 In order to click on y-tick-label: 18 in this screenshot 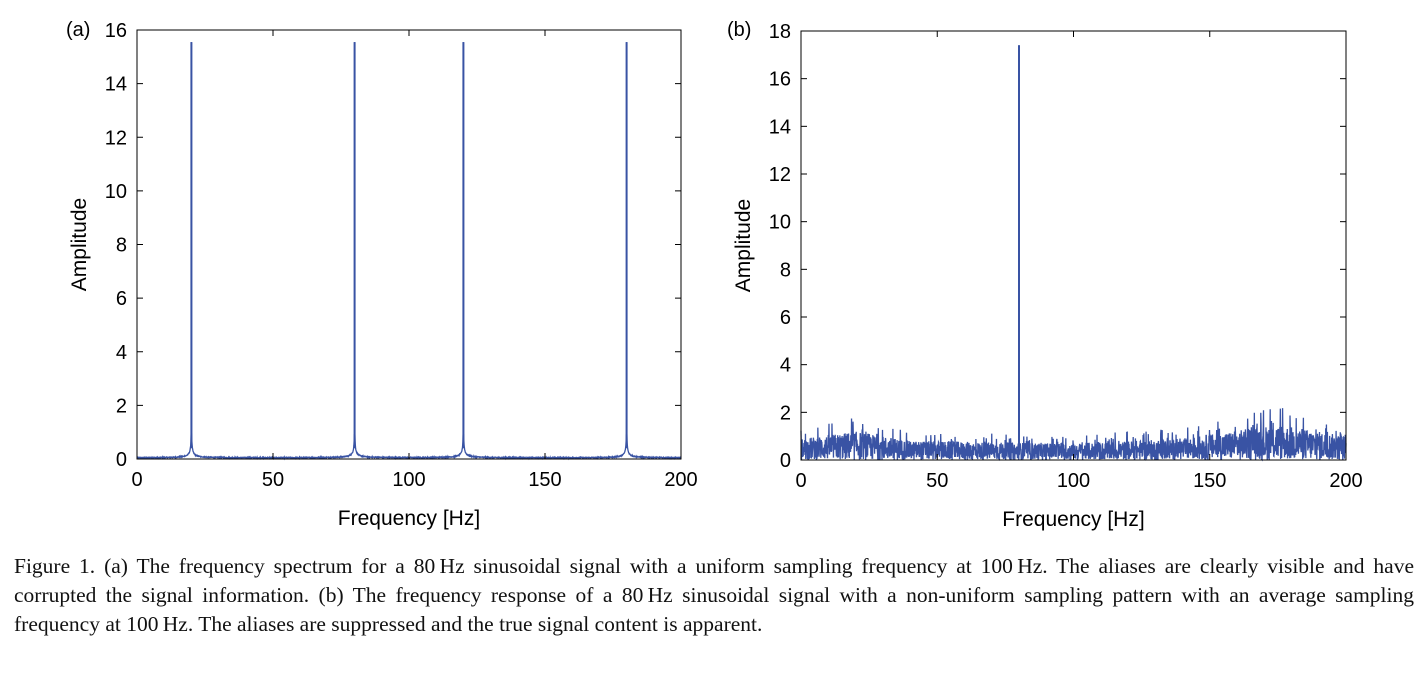, I will do `click(780, 32)`.